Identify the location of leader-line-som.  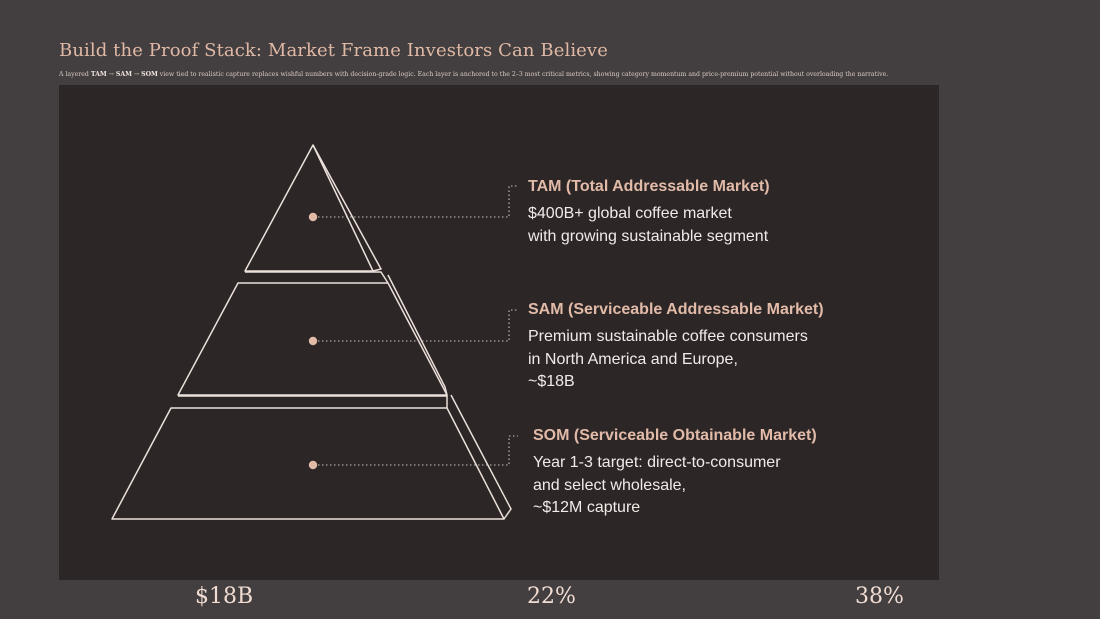
(416, 450).